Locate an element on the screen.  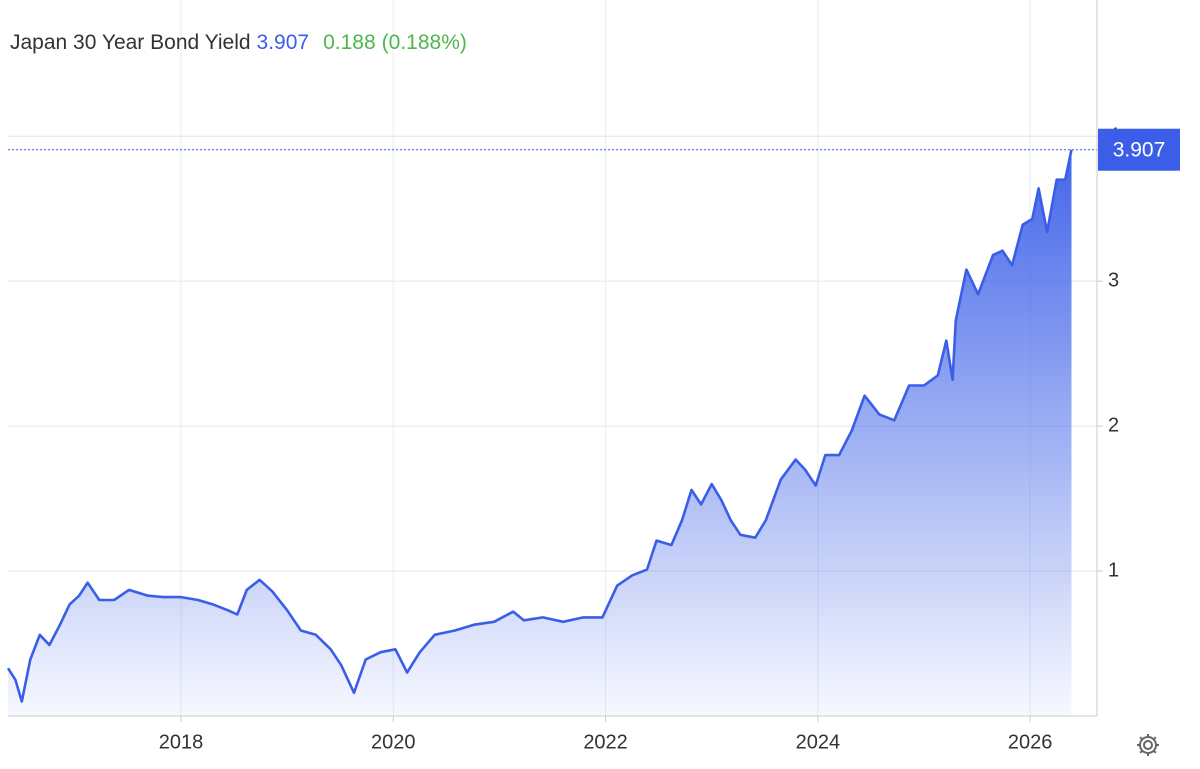
x-tick-label: 2026 is located at coordinates (1030, 742).